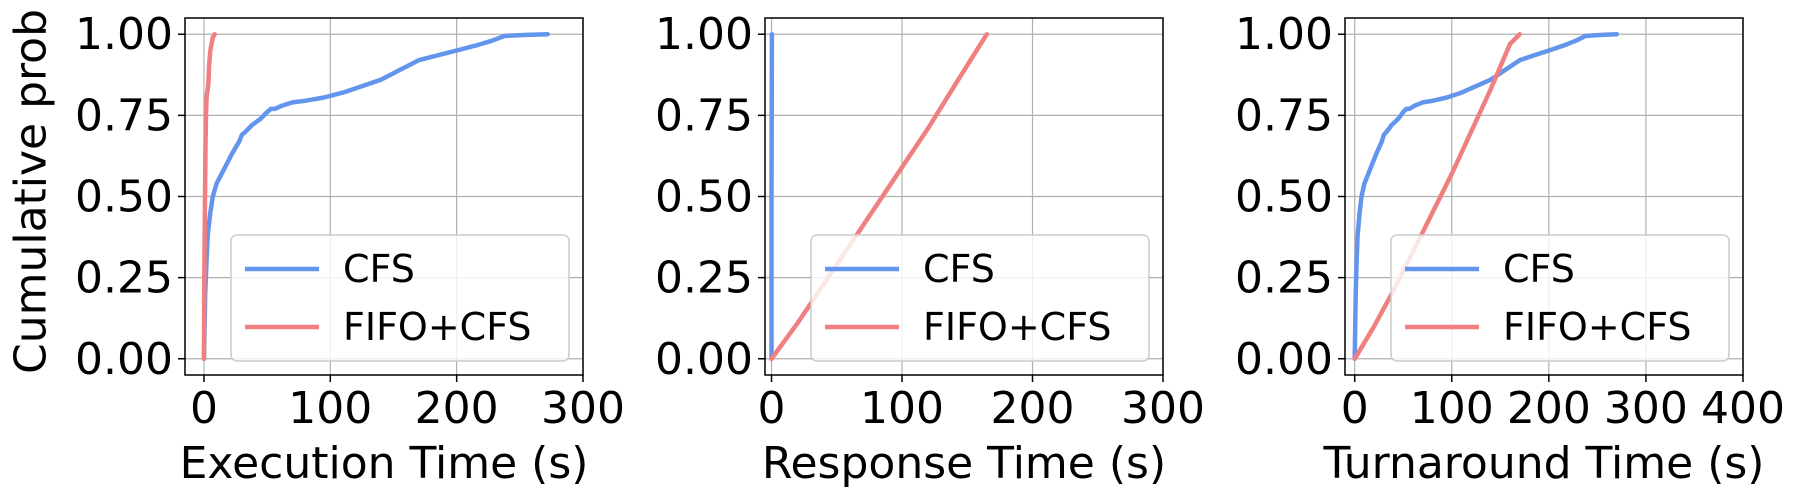  I want to click on x-axis-label: Execution Time (s), so click(384, 463).